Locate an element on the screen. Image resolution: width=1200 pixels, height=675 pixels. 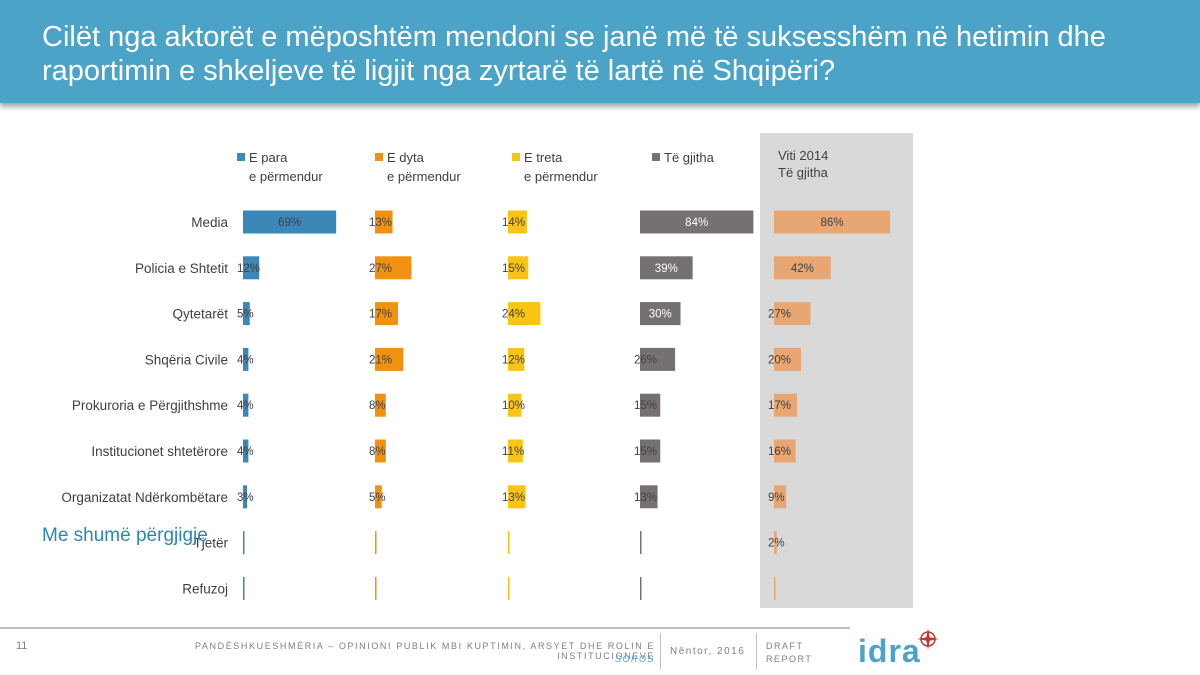
category-label: Policia e Shtetit is located at coordinates (181, 268).